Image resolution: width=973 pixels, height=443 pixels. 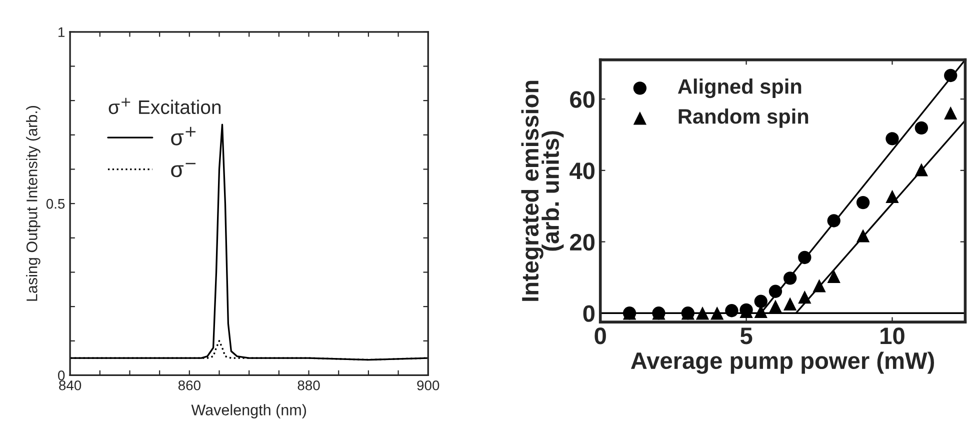 What do you see at coordinates (582, 99) in the screenshot?
I see `y-tick-label: 60` at bounding box center [582, 99].